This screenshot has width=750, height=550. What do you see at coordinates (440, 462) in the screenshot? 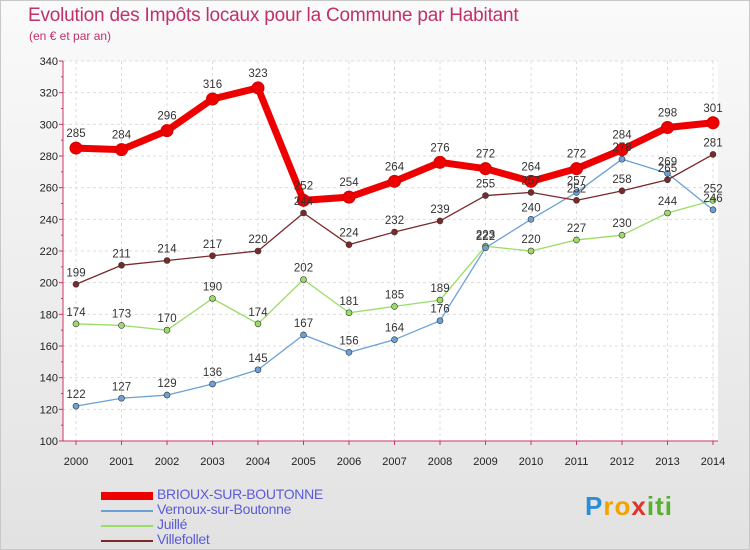
I see `x-tick-label: 2008` at bounding box center [440, 462].